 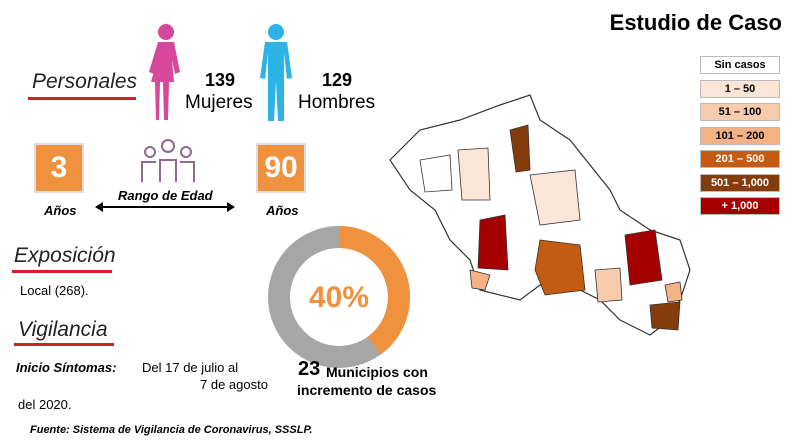 What do you see at coordinates (282, 210) in the screenshot?
I see `age-max-unit: Años` at bounding box center [282, 210].